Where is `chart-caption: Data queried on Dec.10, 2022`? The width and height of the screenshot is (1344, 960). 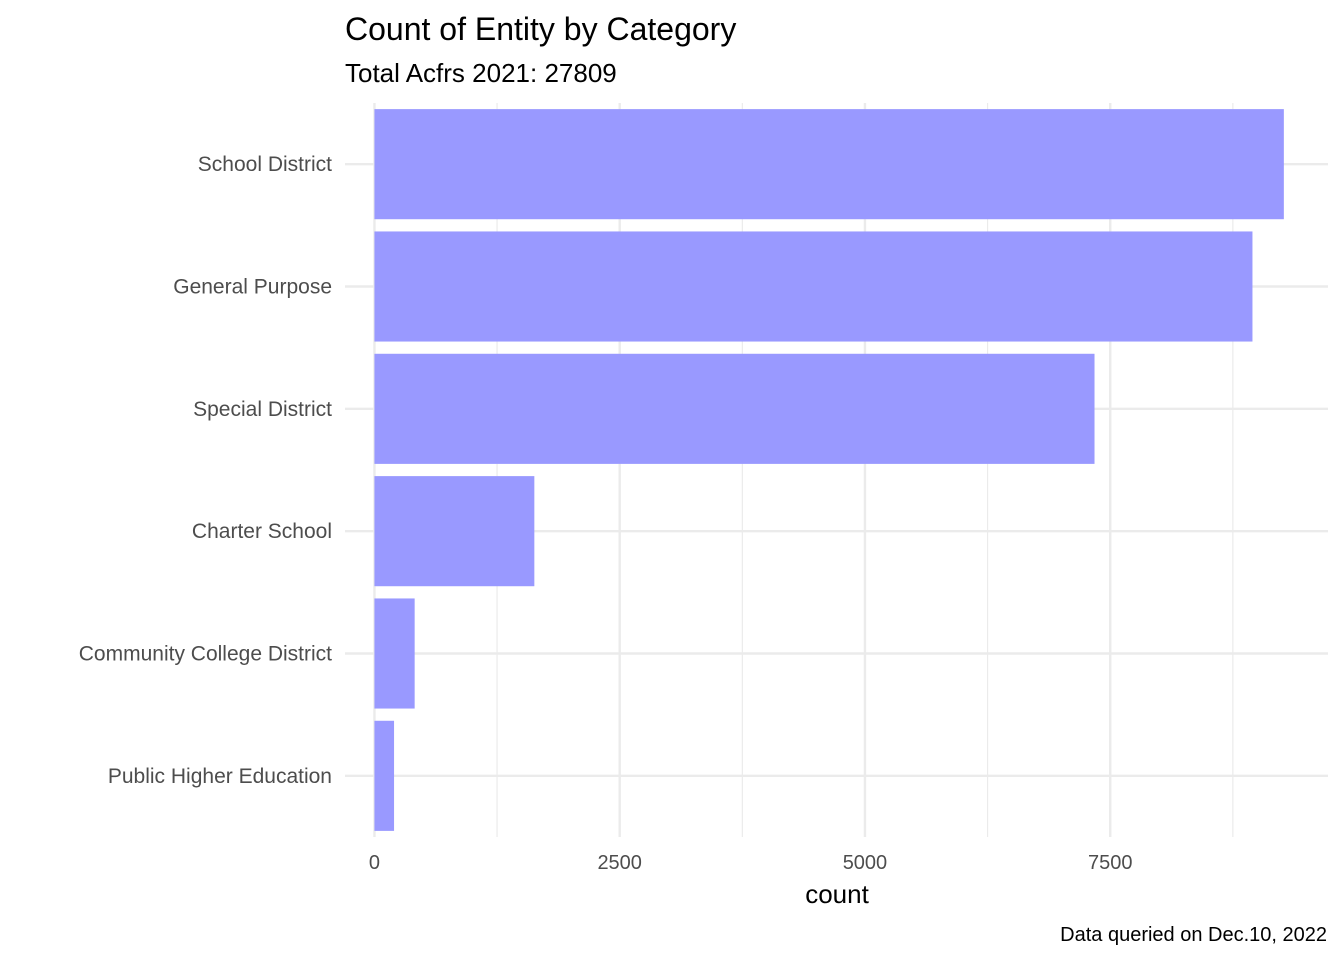
chart-caption: Data queried on Dec.10, 2022 is located at coordinates (1193, 935).